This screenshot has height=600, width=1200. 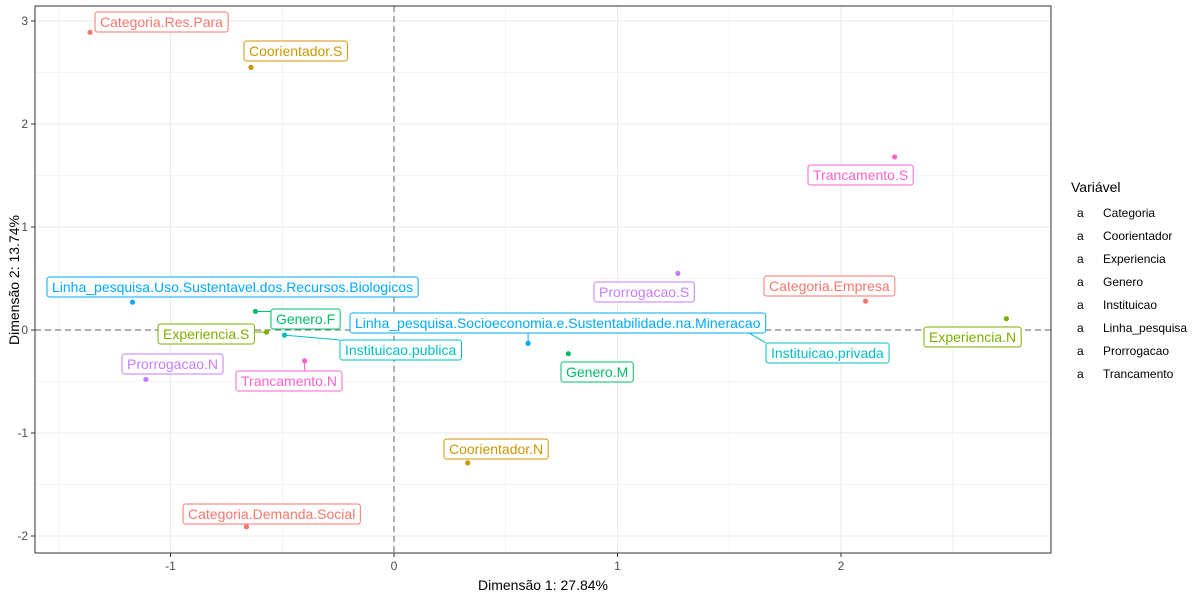 What do you see at coordinates (1145, 328) in the screenshot?
I see `legend-label: Linha_pesquisa` at bounding box center [1145, 328].